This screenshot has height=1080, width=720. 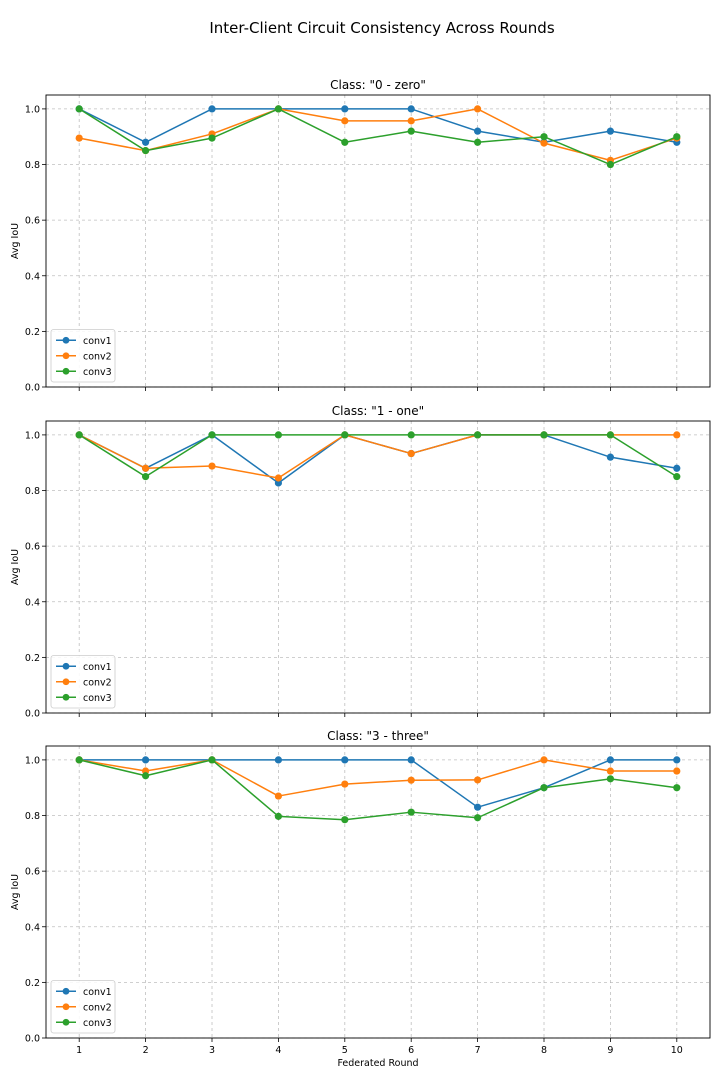 I want to click on x-tick-label: 2, so click(x=146, y=1050).